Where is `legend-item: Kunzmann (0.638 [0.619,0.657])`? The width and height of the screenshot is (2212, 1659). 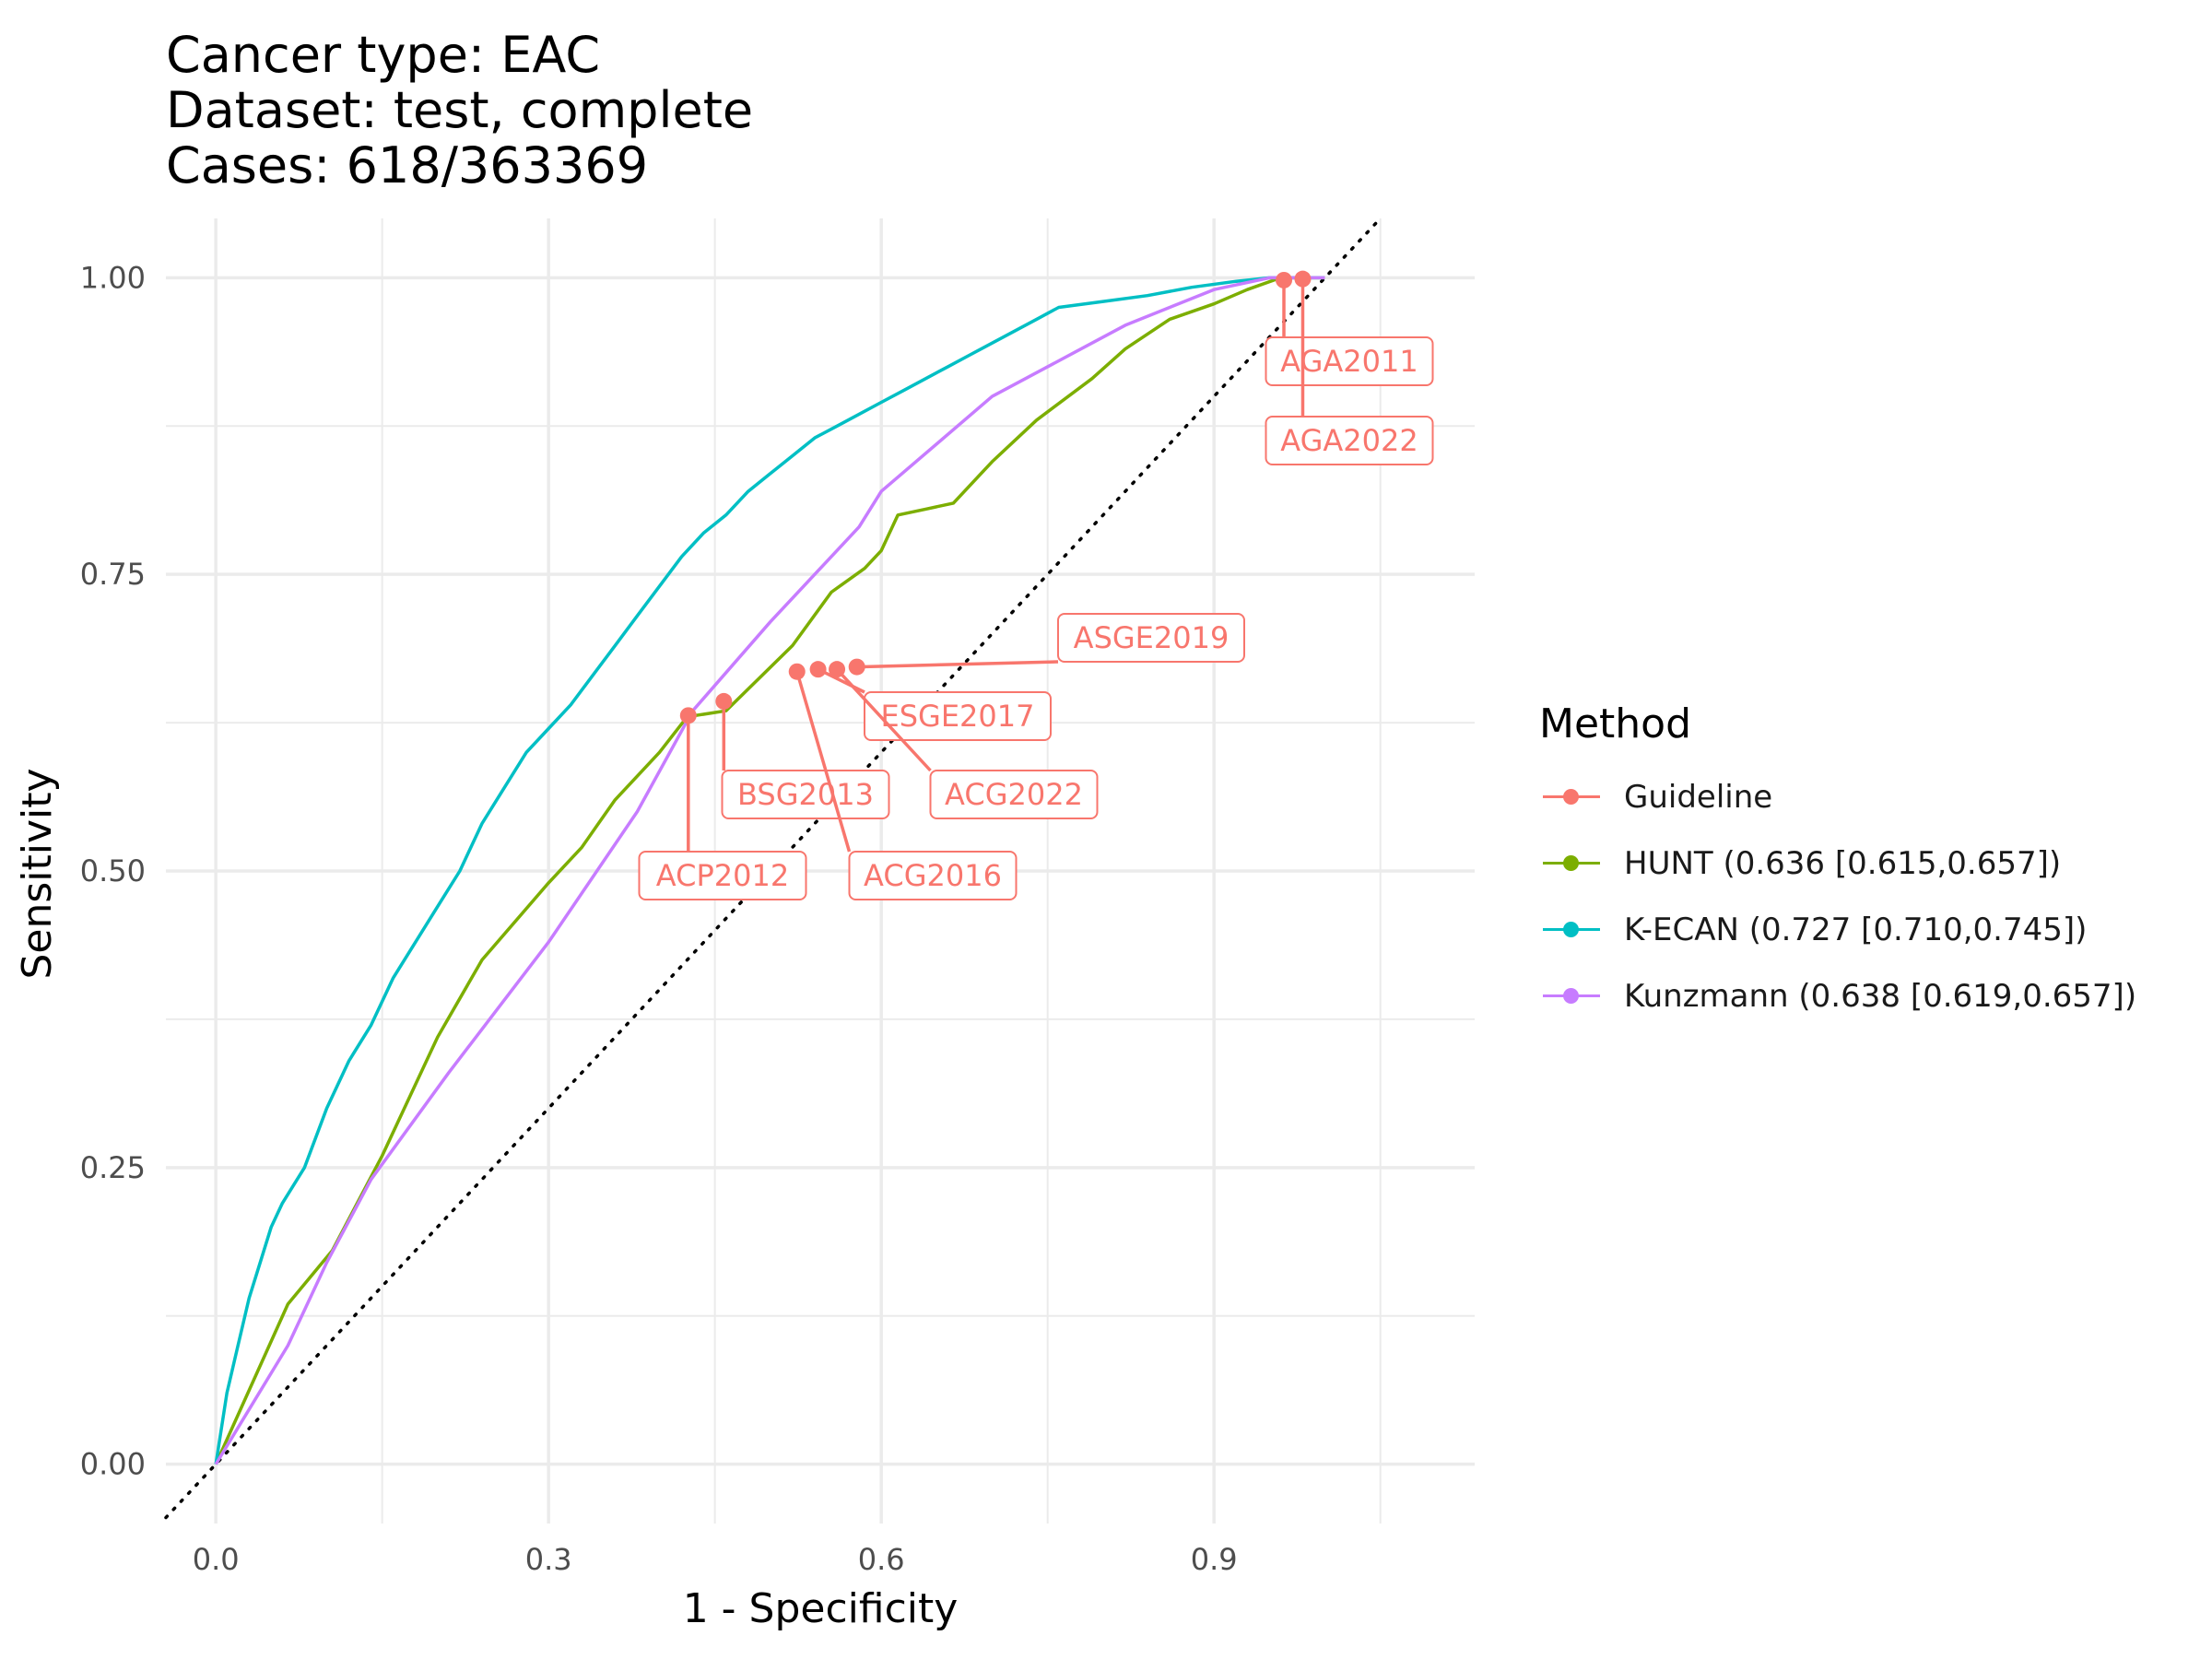
legend-item: Kunzmann (0.638 [0.619,0.657]) is located at coordinates (1837, 996).